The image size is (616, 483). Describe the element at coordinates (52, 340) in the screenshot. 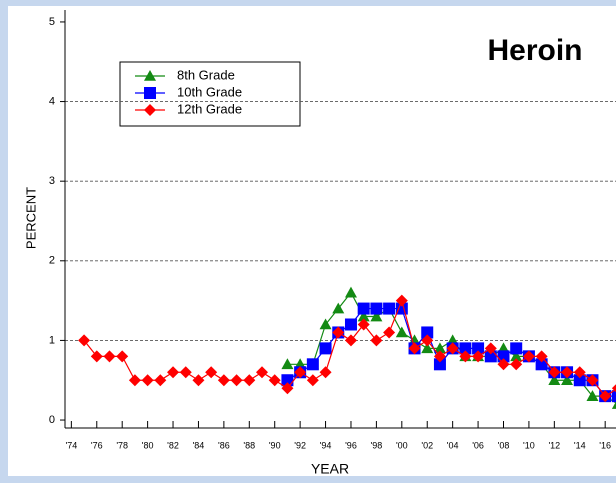

I see `y-tick-label: 1` at that location.